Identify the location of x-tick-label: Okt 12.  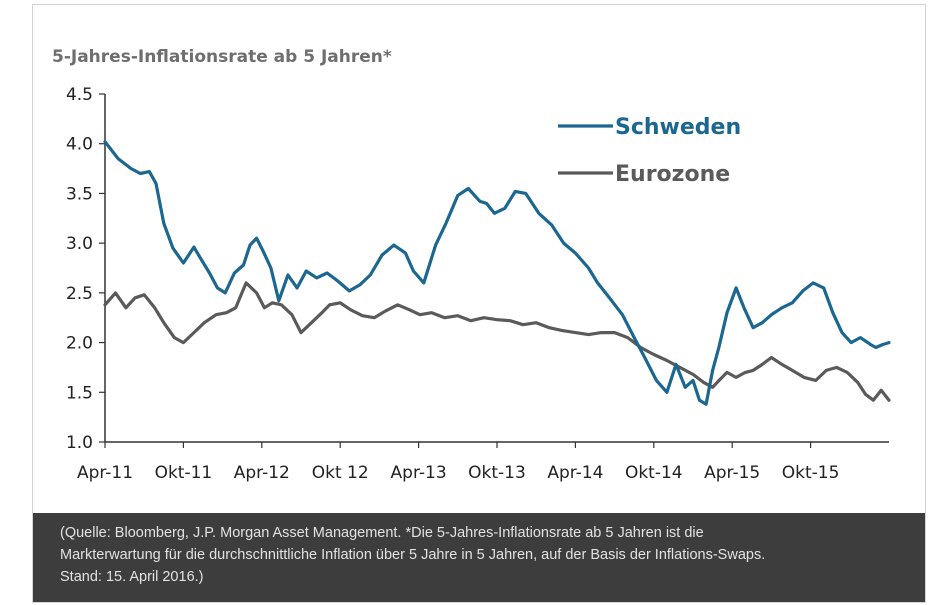
(340, 473).